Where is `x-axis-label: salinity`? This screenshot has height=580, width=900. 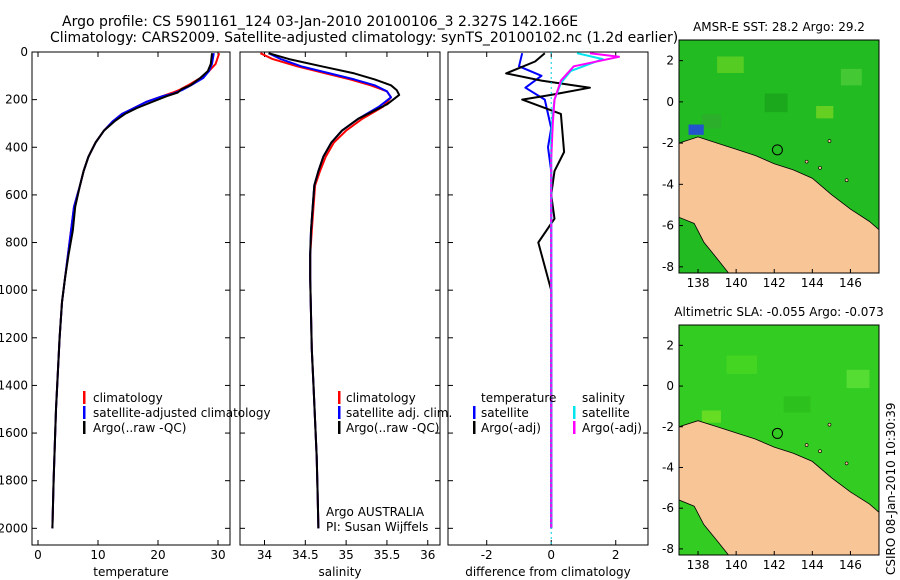
x-axis-label: salinity is located at coordinates (339, 572).